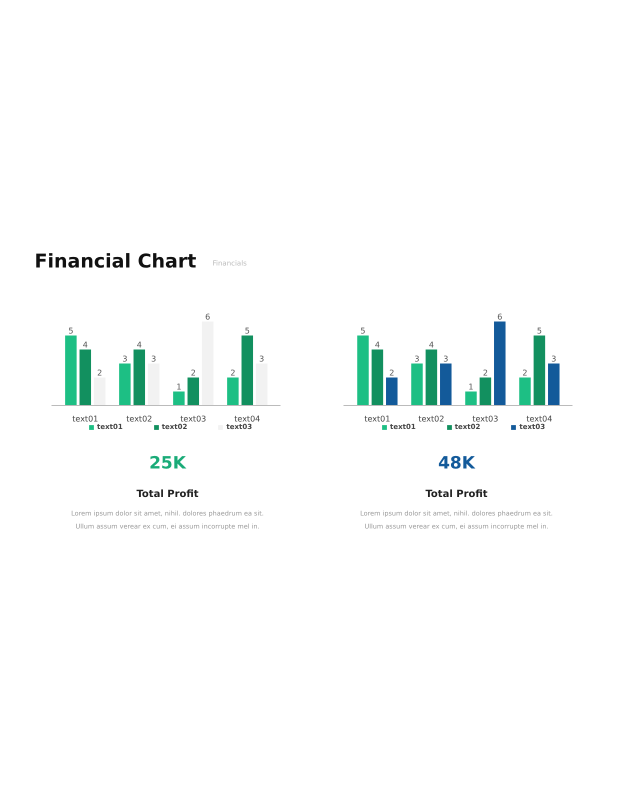 This screenshot has height=800, width=623. Describe the element at coordinates (115, 261) in the screenshot. I see `chart-title: Financial Chart` at that location.